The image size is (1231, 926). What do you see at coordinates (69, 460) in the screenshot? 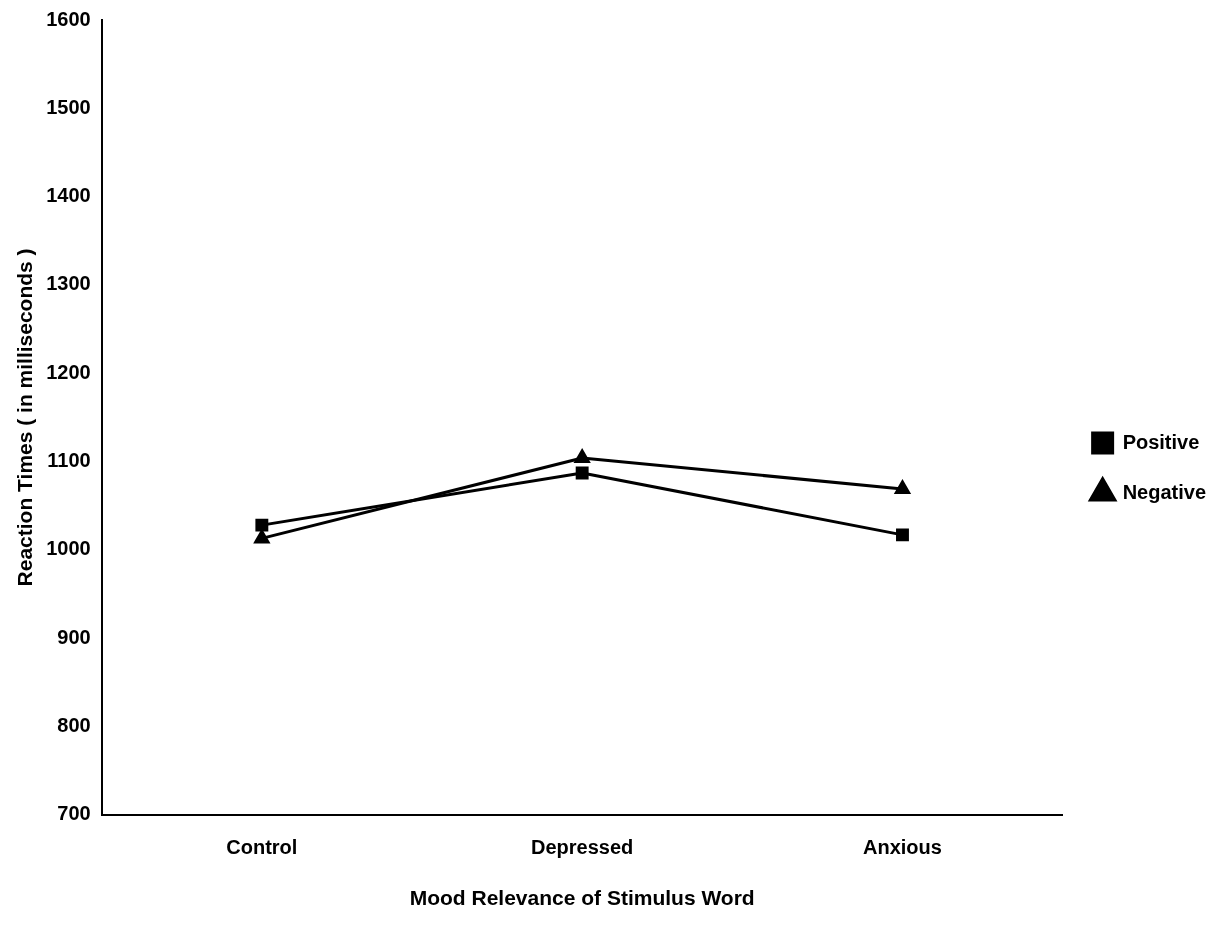
I see `y-tick-label: 1100` at bounding box center [69, 460].